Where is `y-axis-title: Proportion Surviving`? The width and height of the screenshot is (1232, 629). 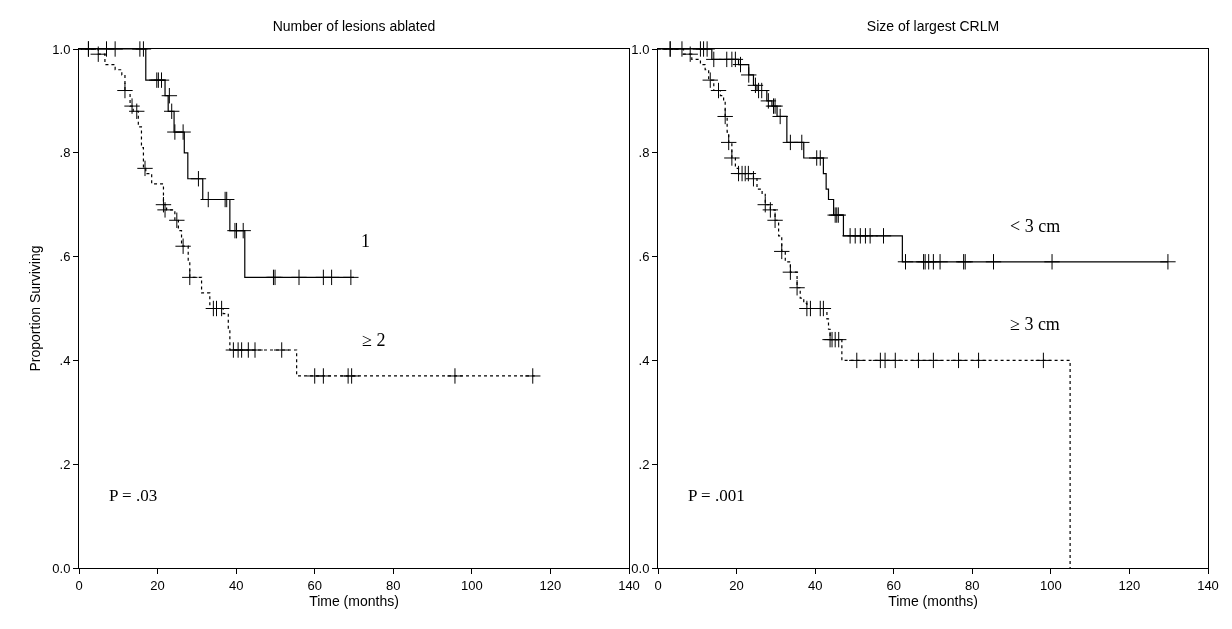 y-axis-title: Proportion Surviving is located at coordinates (34, 308).